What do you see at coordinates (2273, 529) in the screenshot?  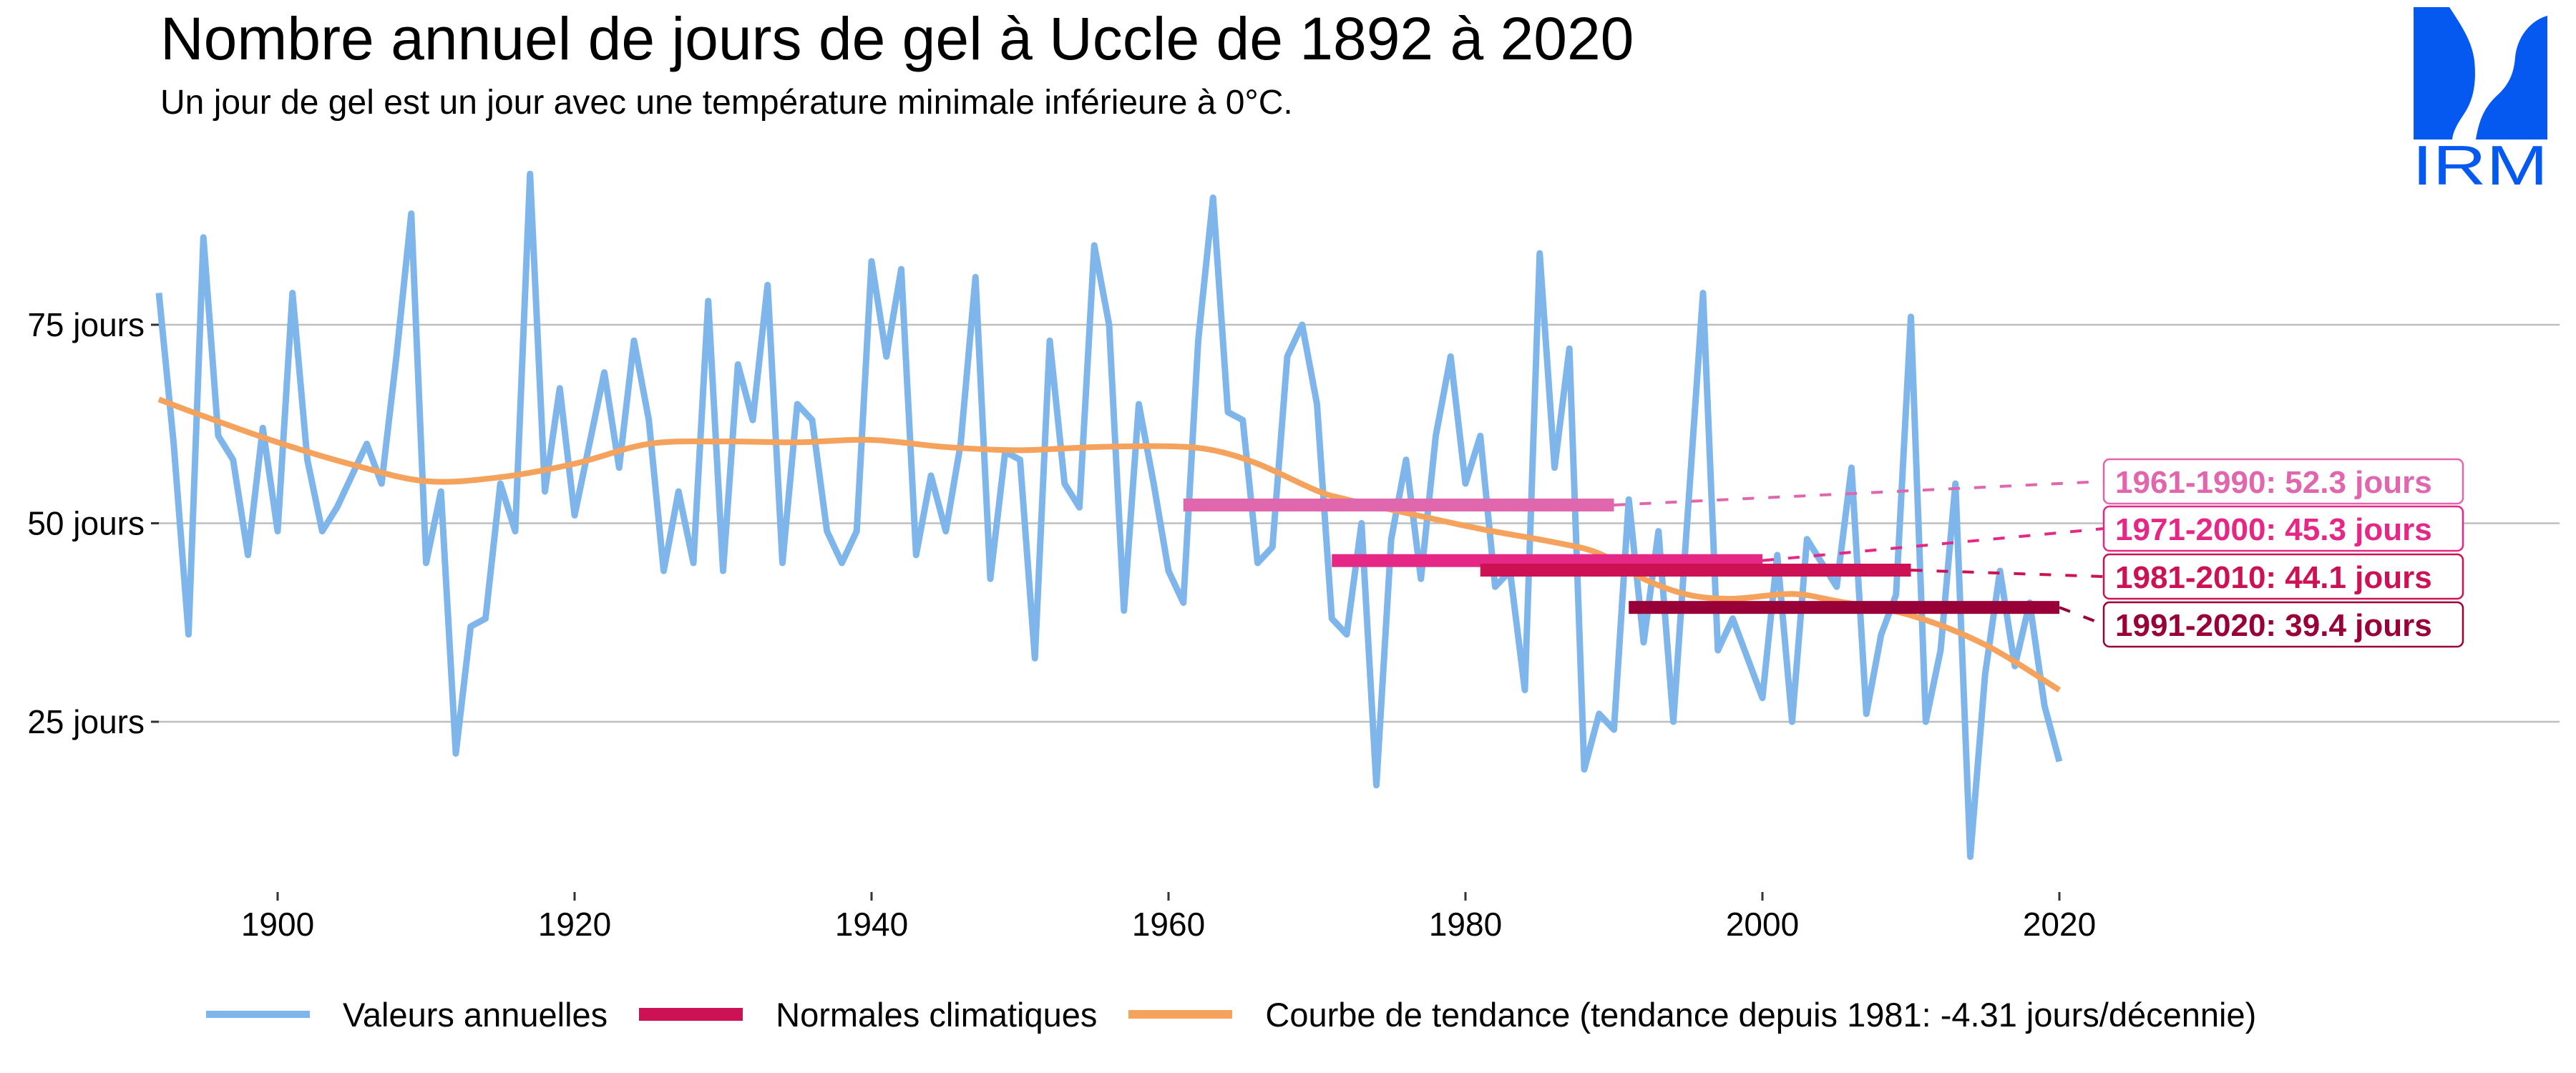 I see `normal-label-1971-2000: 1971-2000: 45.3 jours` at bounding box center [2273, 529].